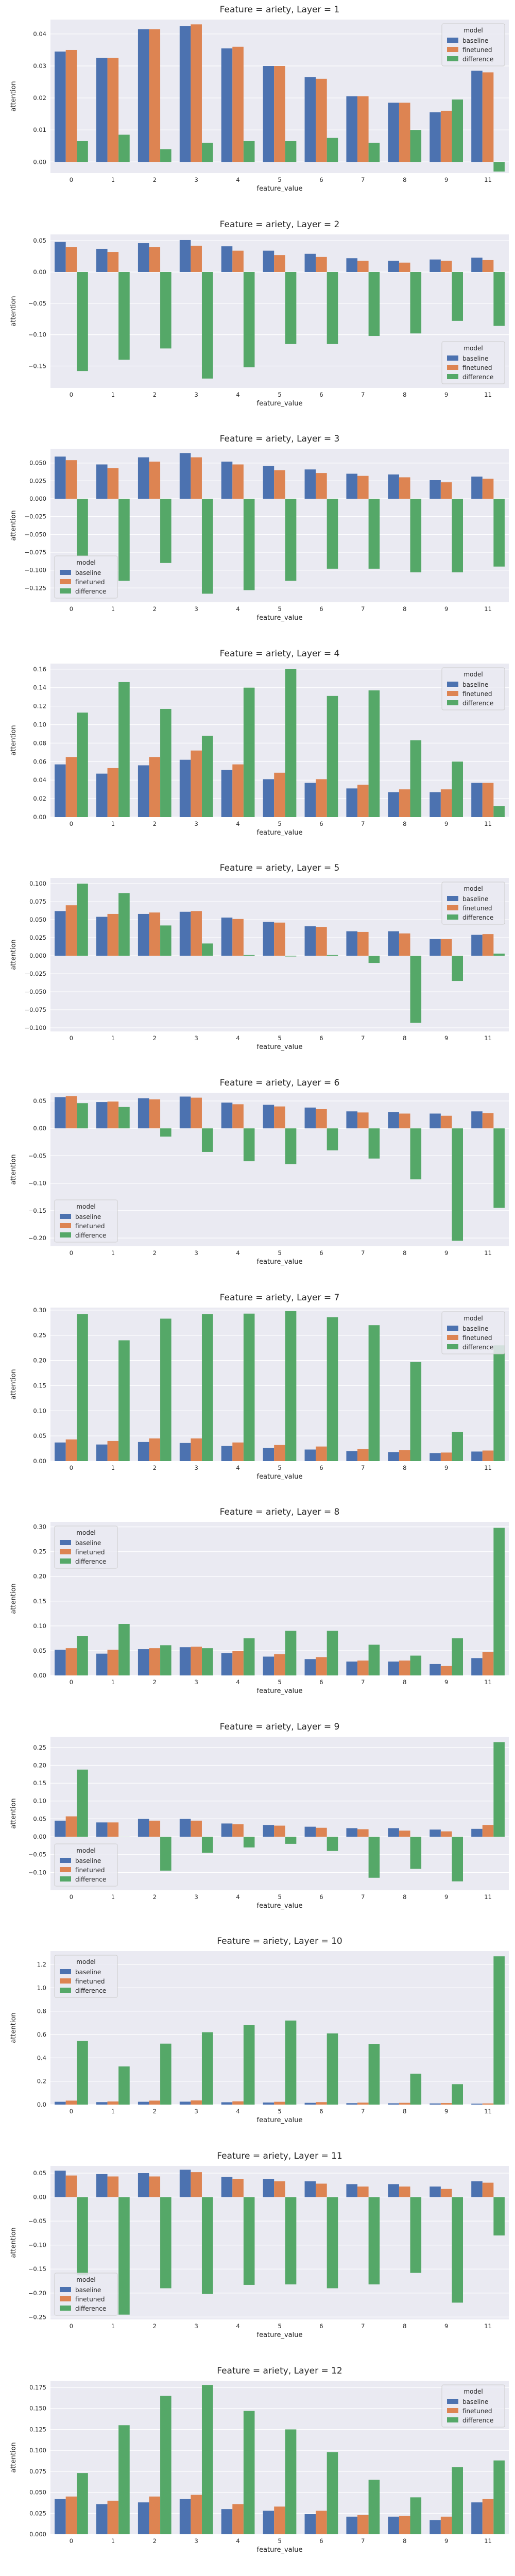 Image resolution: width=515 pixels, height=2576 pixels. I want to click on legend-swatch-difference, so click(453, 376).